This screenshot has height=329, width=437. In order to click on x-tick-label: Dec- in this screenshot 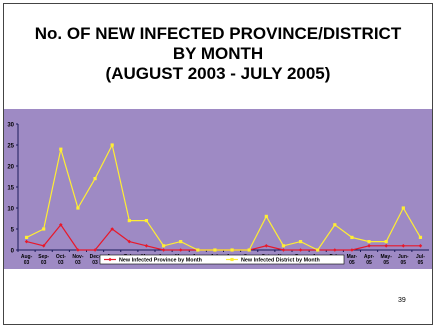, I will do `click(95, 257)`.